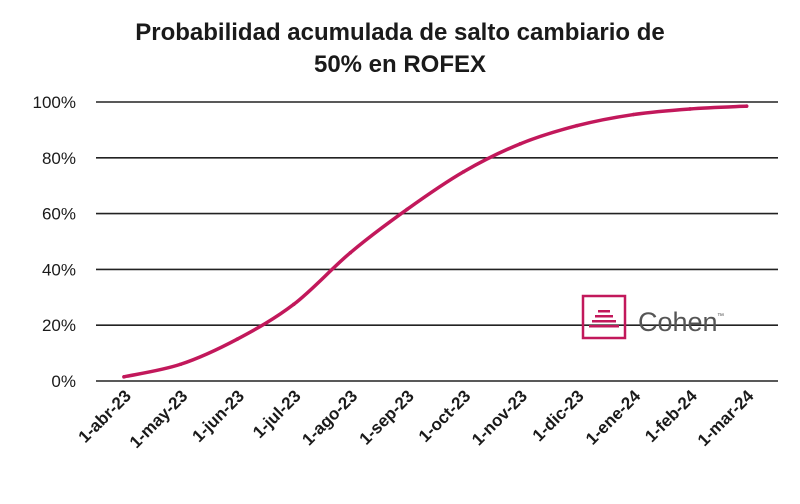 The height and width of the screenshot is (504, 800). Describe the element at coordinates (59, 158) in the screenshot. I see `y-tick-label: 80%` at that location.